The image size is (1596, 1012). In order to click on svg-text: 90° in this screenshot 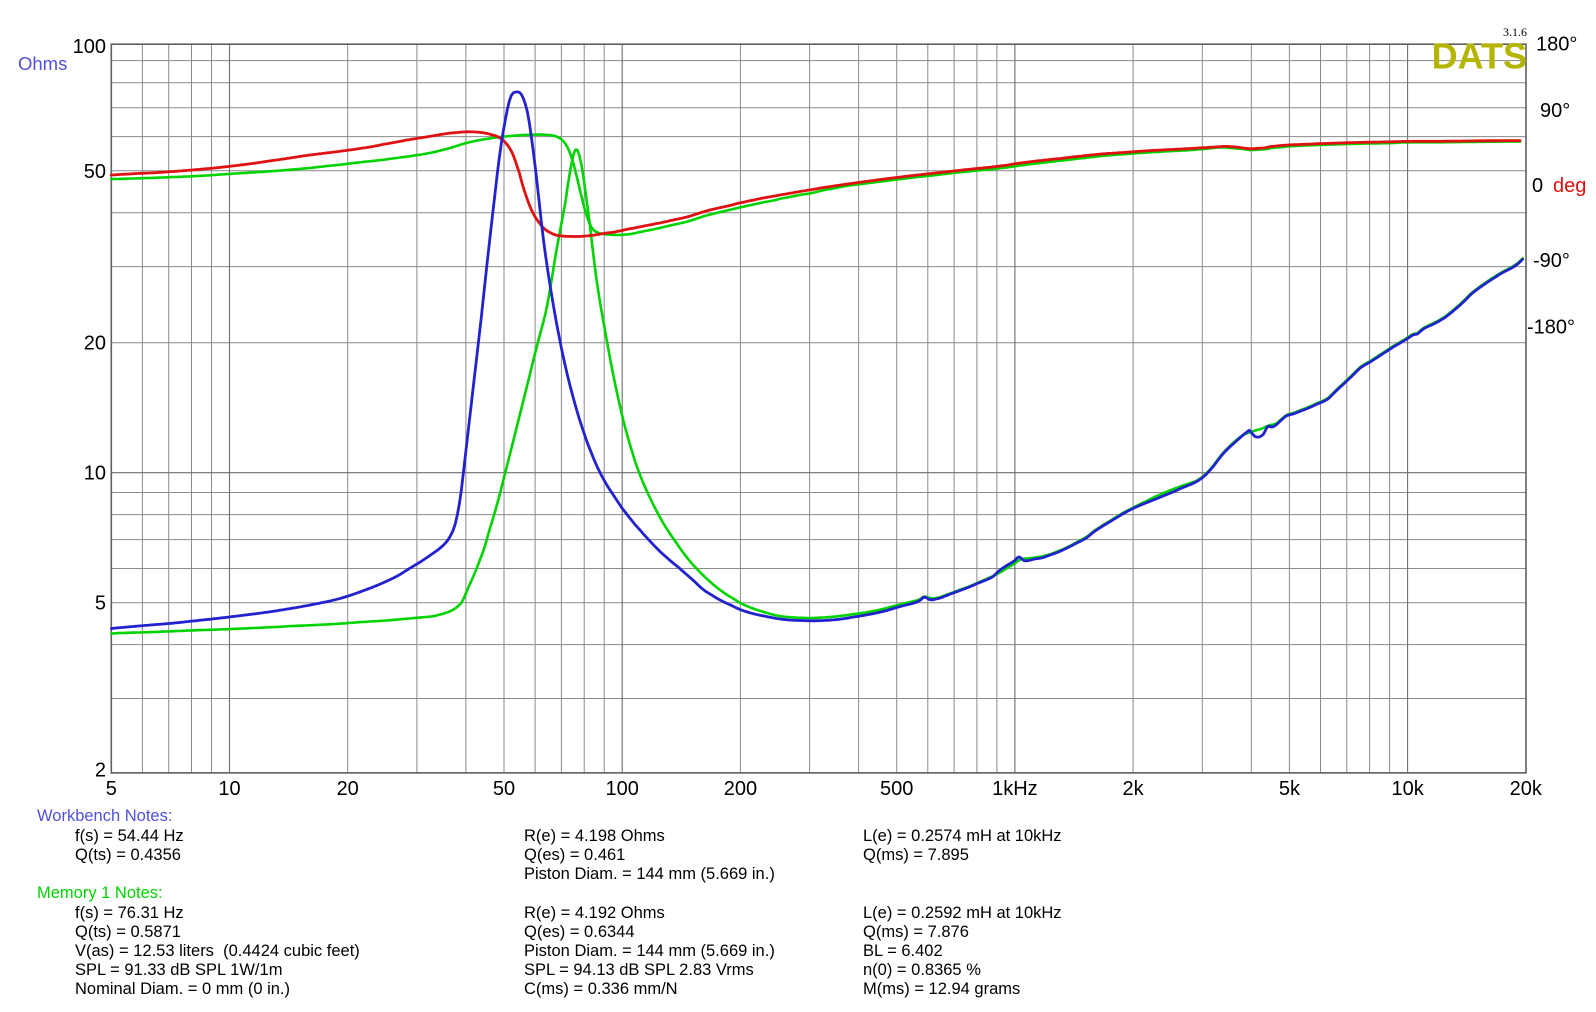, I will do `click(1555, 111)`.